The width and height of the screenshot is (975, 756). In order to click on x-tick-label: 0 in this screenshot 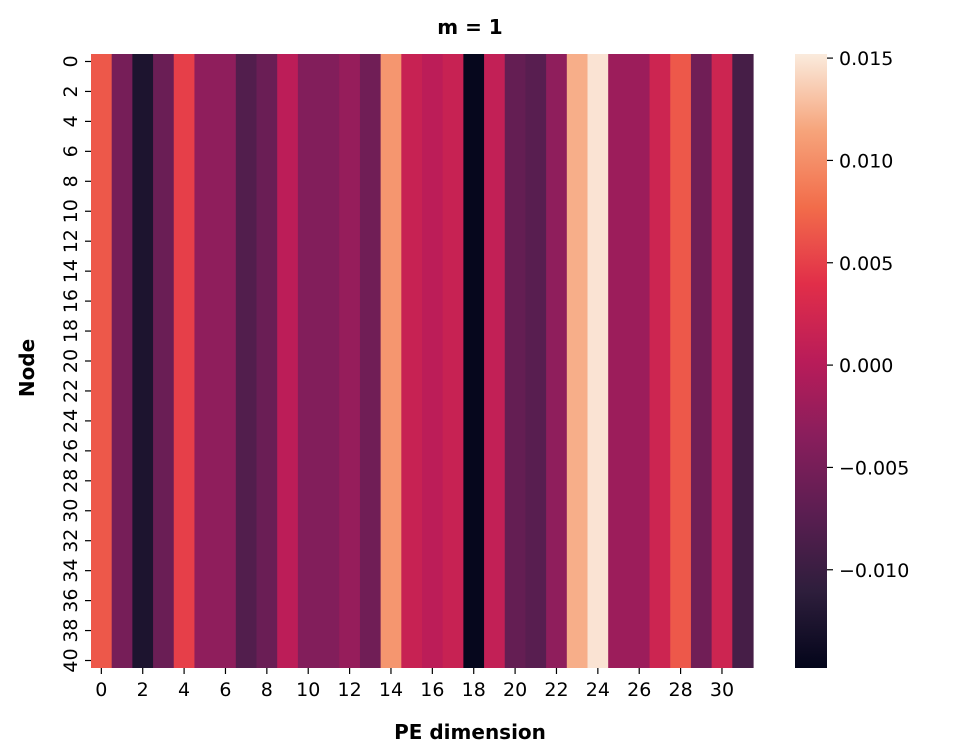, I will do `click(101, 690)`.